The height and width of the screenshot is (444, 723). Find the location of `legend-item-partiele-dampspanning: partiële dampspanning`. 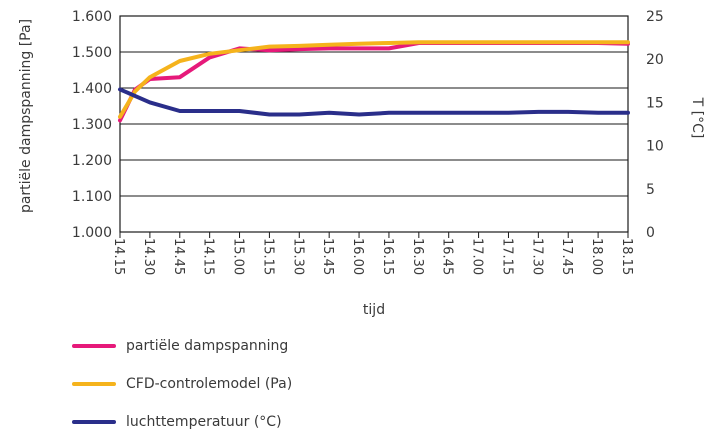

legend-item-partiele-dampspanning: partiële dampspanning is located at coordinates (180, 346).